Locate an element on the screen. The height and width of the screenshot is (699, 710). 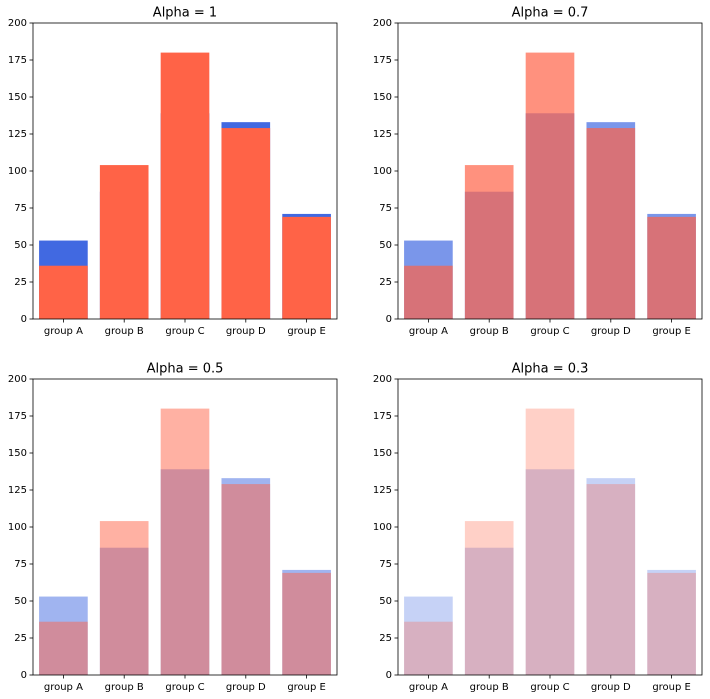
chart-title: Alpha = 0.7 is located at coordinates (550, 13).